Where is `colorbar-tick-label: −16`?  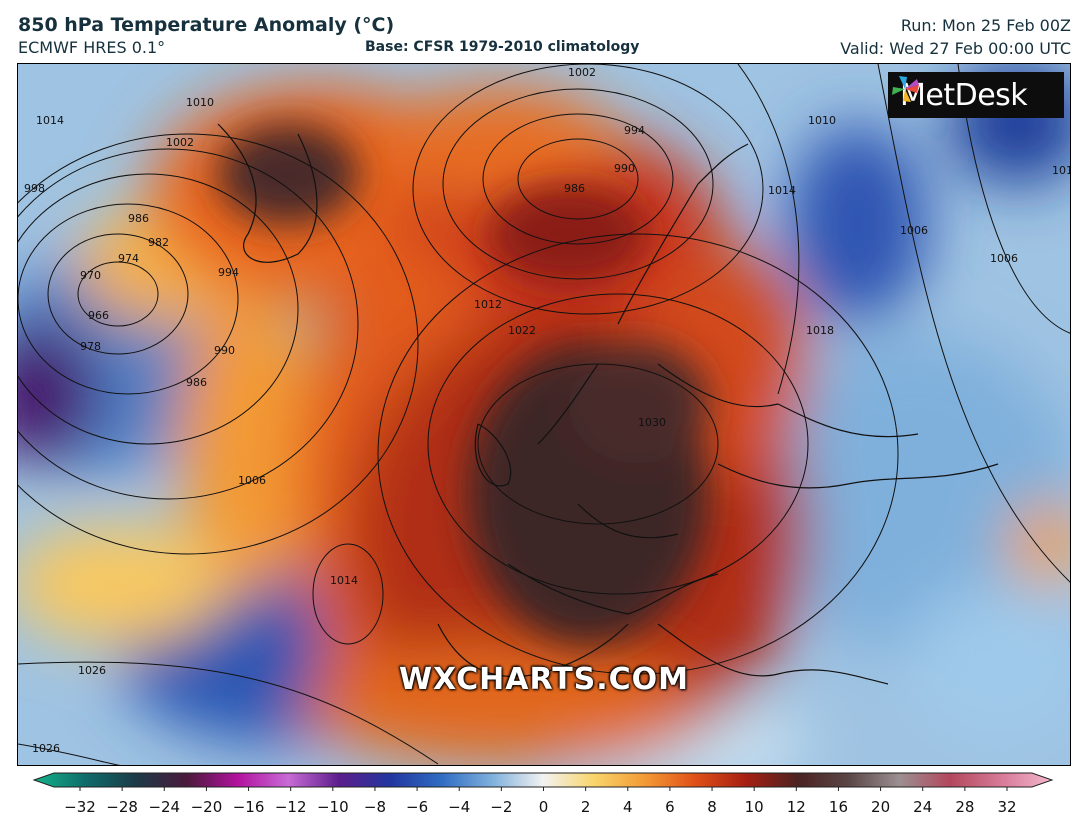 colorbar-tick-label: −16 is located at coordinates (249, 807).